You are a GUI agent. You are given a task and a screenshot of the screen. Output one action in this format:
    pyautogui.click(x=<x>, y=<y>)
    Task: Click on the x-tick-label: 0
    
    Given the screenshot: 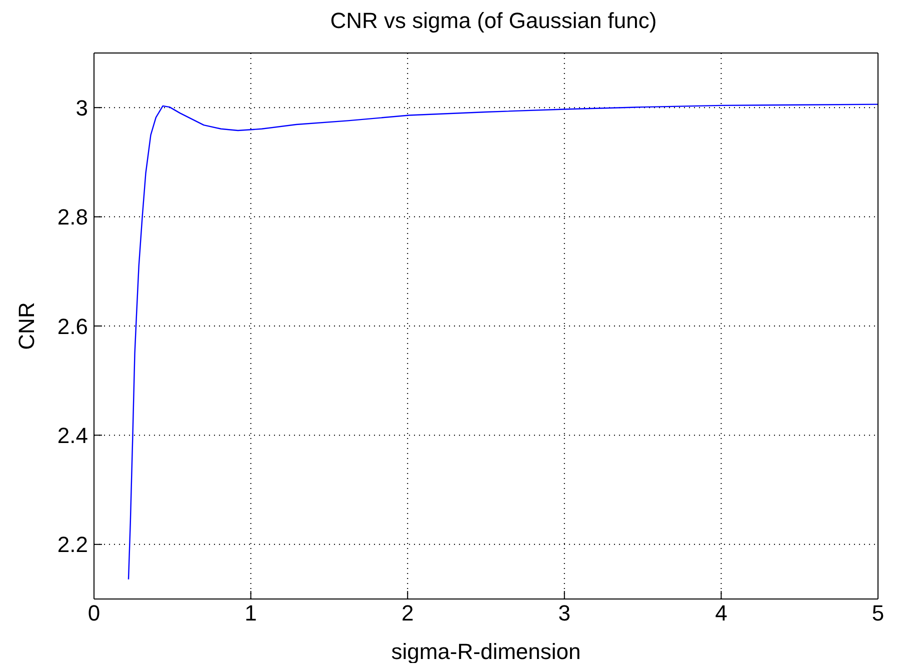 What is the action you would take?
    pyautogui.click(x=94, y=613)
    